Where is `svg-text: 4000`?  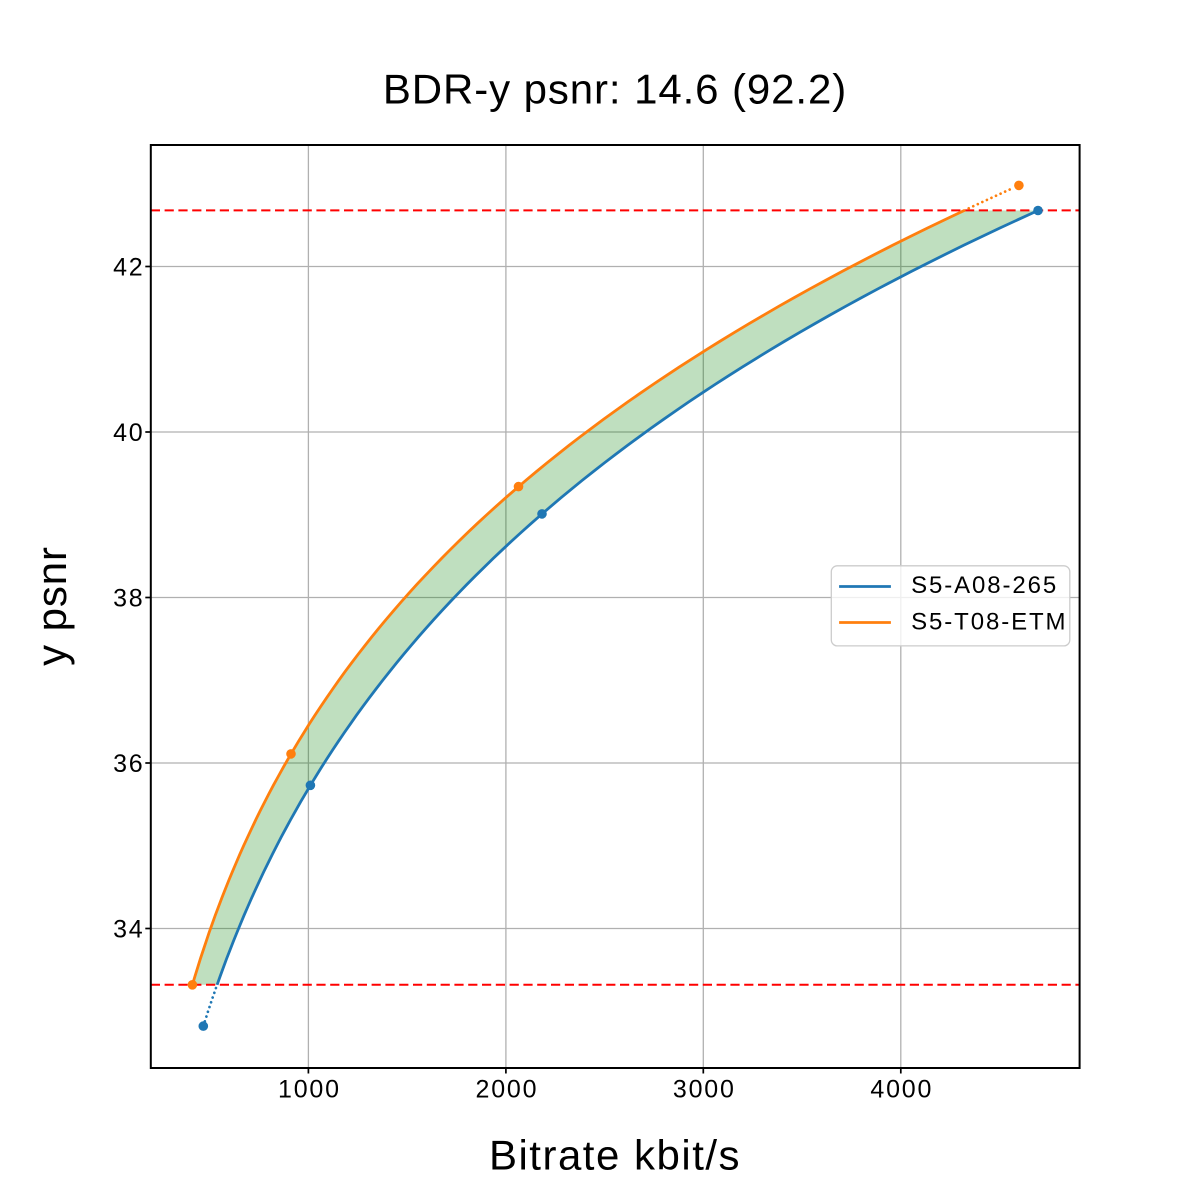 svg-text: 4000 is located at coordinates (901, 1089).